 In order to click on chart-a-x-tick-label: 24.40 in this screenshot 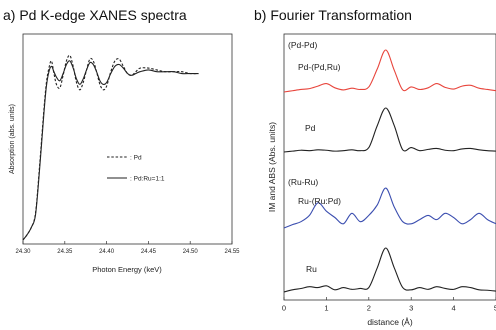, I will do `click(107, 252)`.